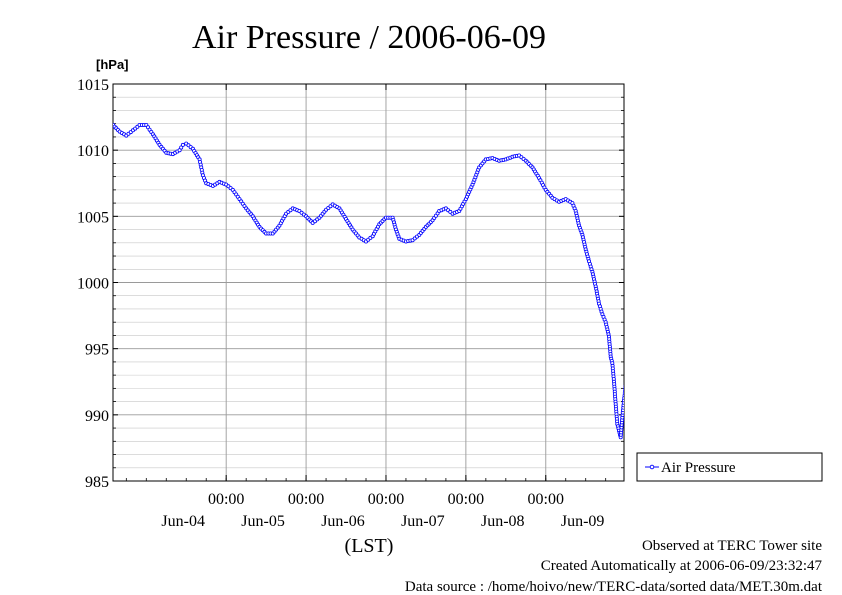 The height and width of the screenshot is (595, 842). Describe the element at coordinates (503, 521) in the screenshot. I see `x-date-label: Jun-08` at that location.